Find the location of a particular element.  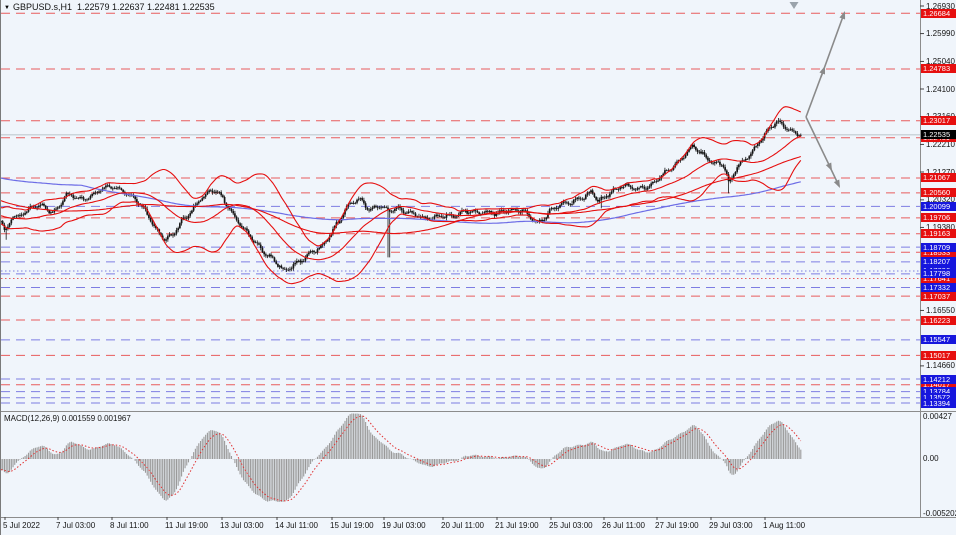

chart-symbol-period: GBPUSD.s,H1 is located at coordinates (42, 7).